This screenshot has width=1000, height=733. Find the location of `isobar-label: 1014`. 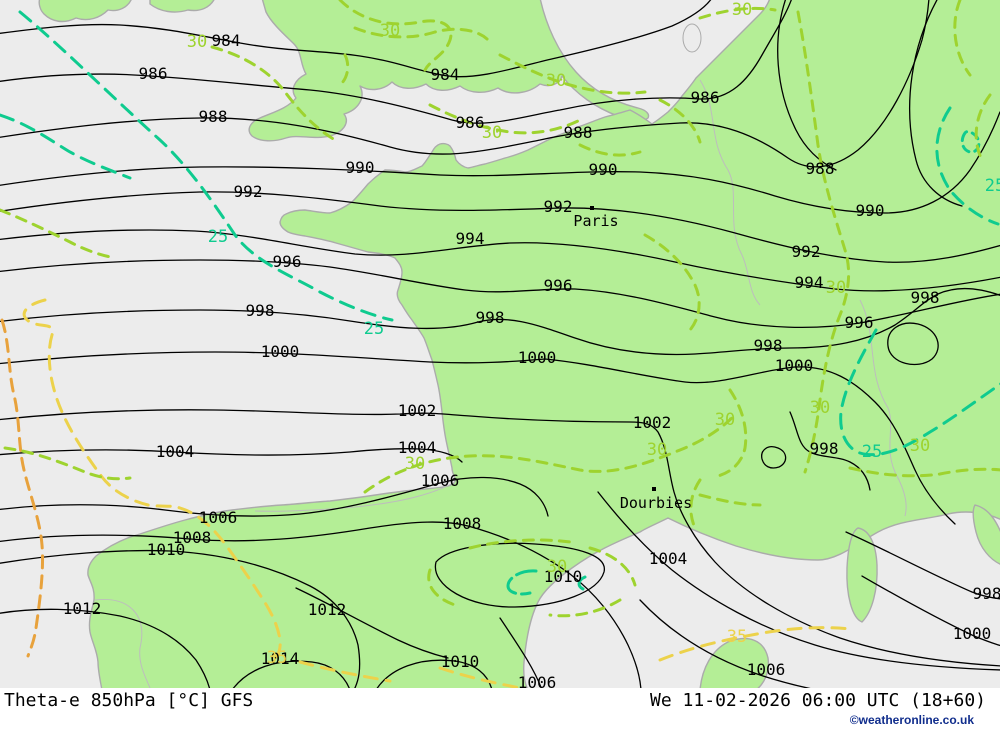

isobar-label: 1014 is located at coordinates (280, 658).